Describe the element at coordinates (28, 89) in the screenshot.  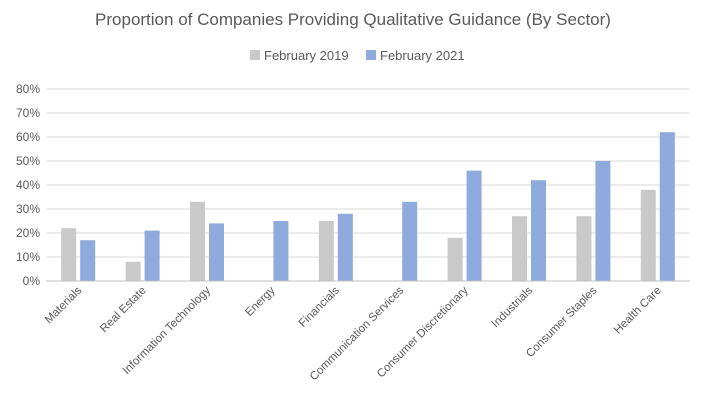
I see `y-tick-label: 80%` at that location.